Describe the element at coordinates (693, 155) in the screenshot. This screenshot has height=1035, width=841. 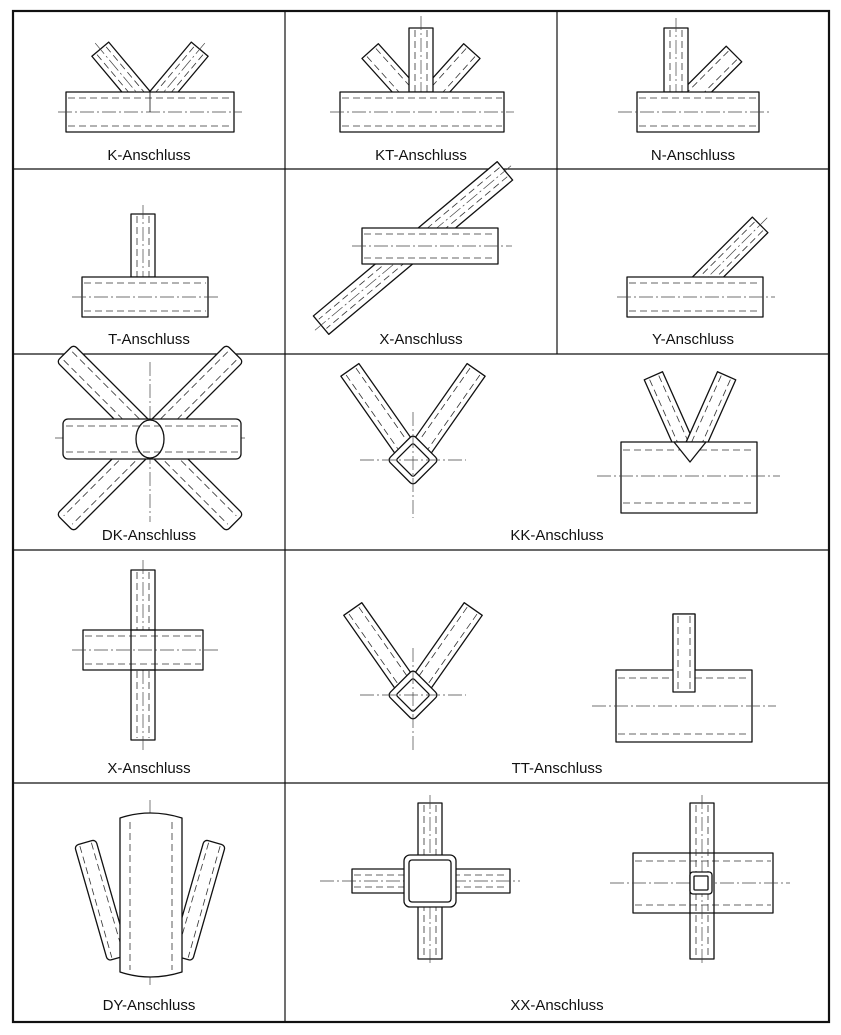
I see `n-joint-label: N-Anschluss` at that location.